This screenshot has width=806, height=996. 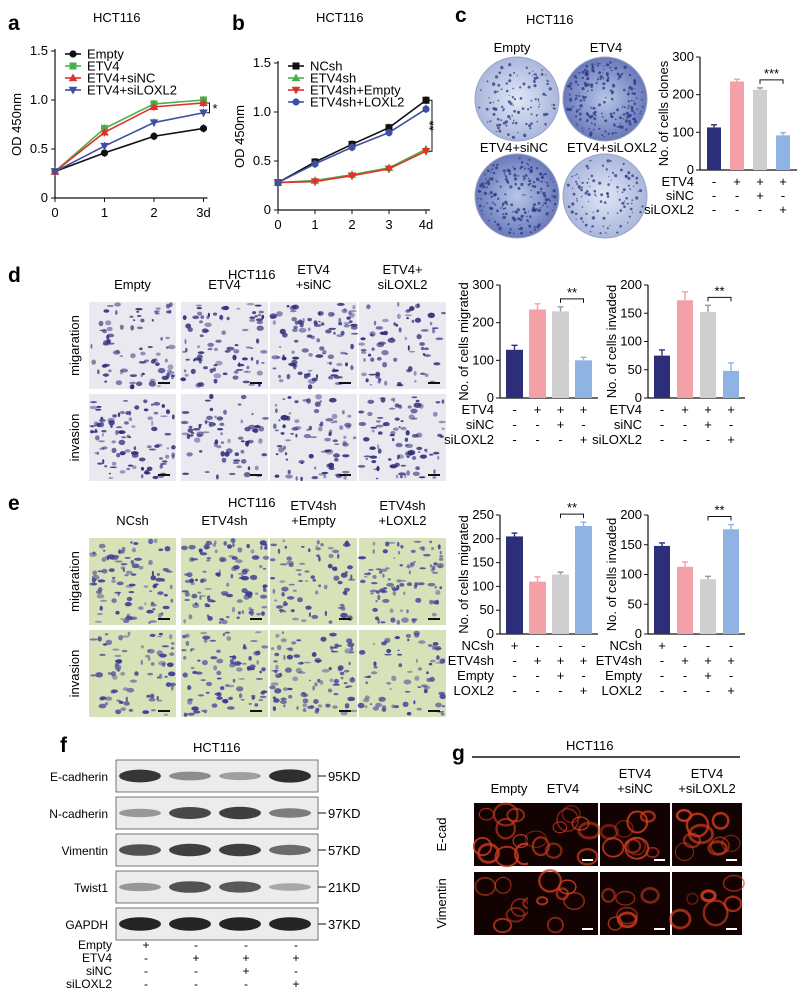 I want to click on significance-label: *, so click(x=215, y=108).